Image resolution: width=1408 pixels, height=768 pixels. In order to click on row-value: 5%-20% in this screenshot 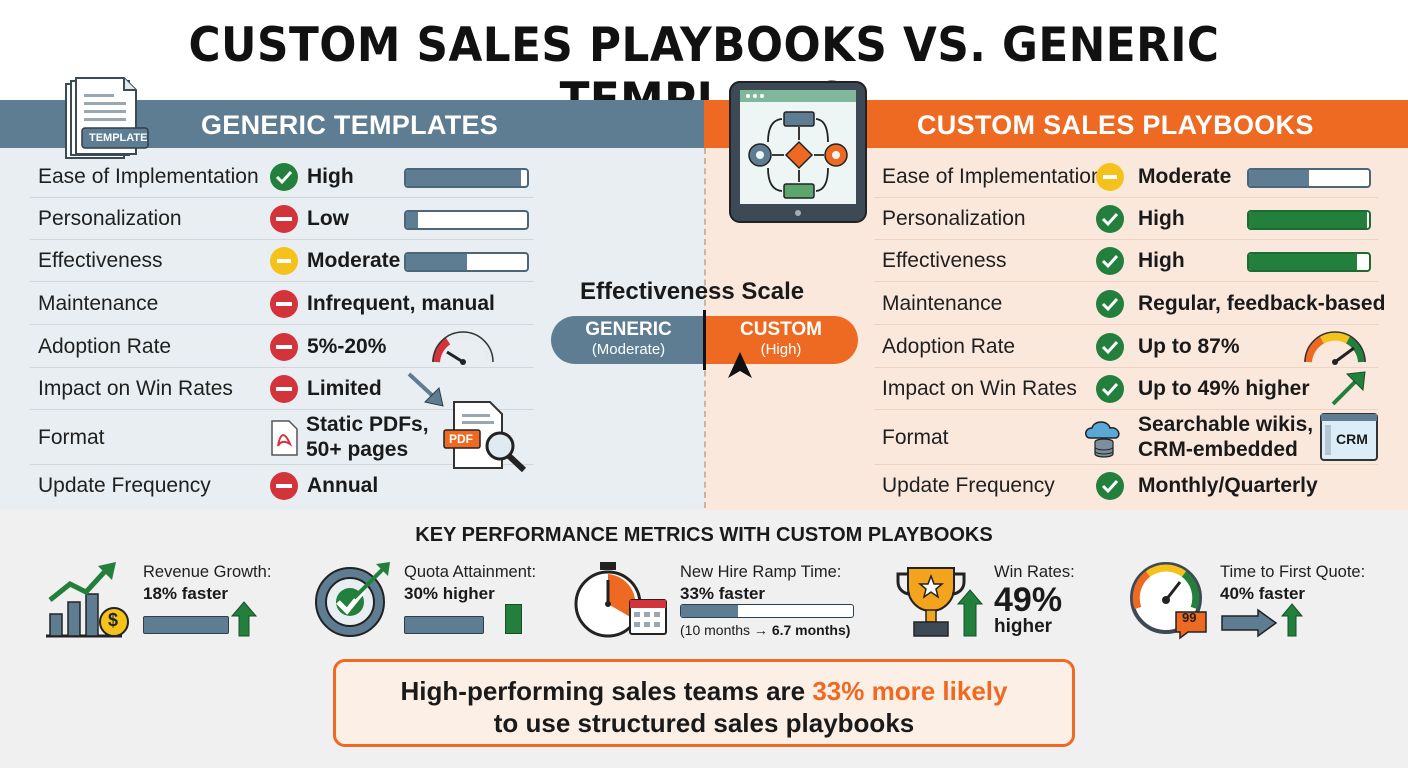, I will do `click(347, 346)`.